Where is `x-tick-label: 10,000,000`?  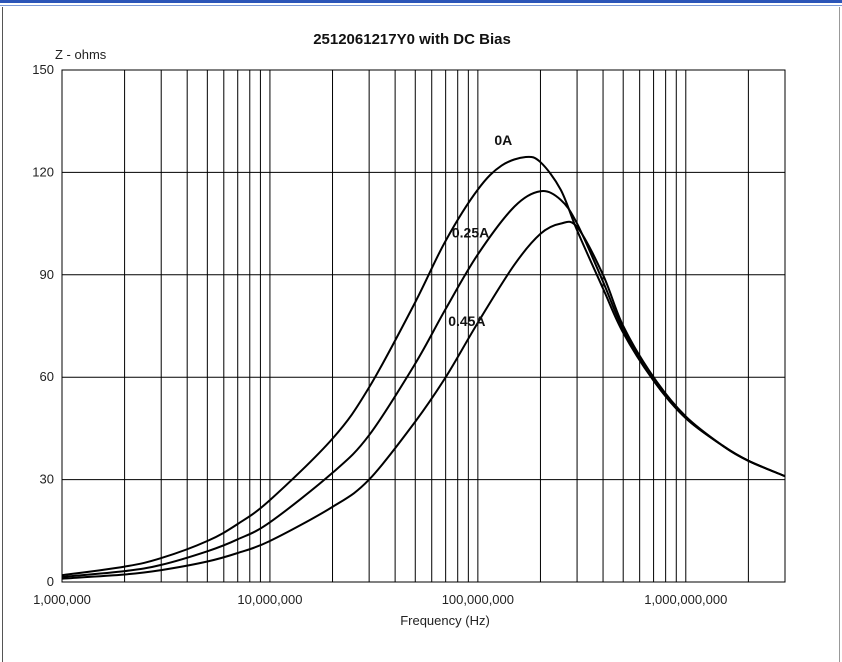
x-tick-label: 10,000,000 is located at coordinates (269, 599).